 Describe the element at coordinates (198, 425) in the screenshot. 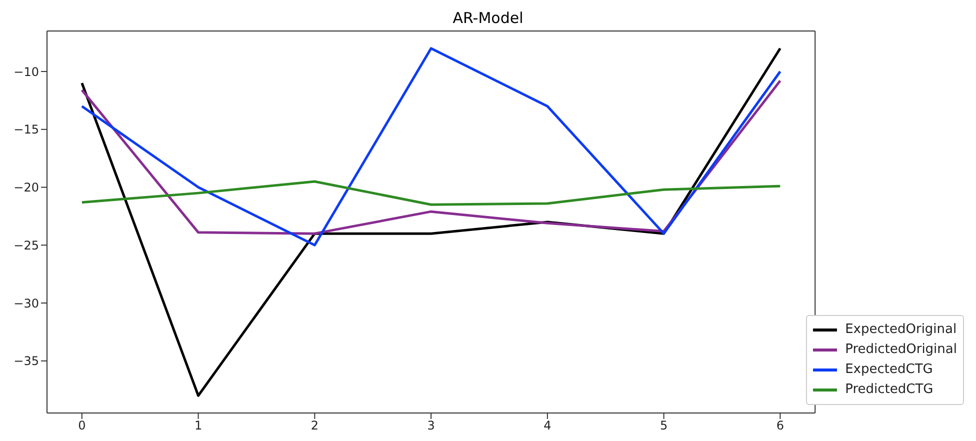

I see `x-tick-label: 1` at that location.